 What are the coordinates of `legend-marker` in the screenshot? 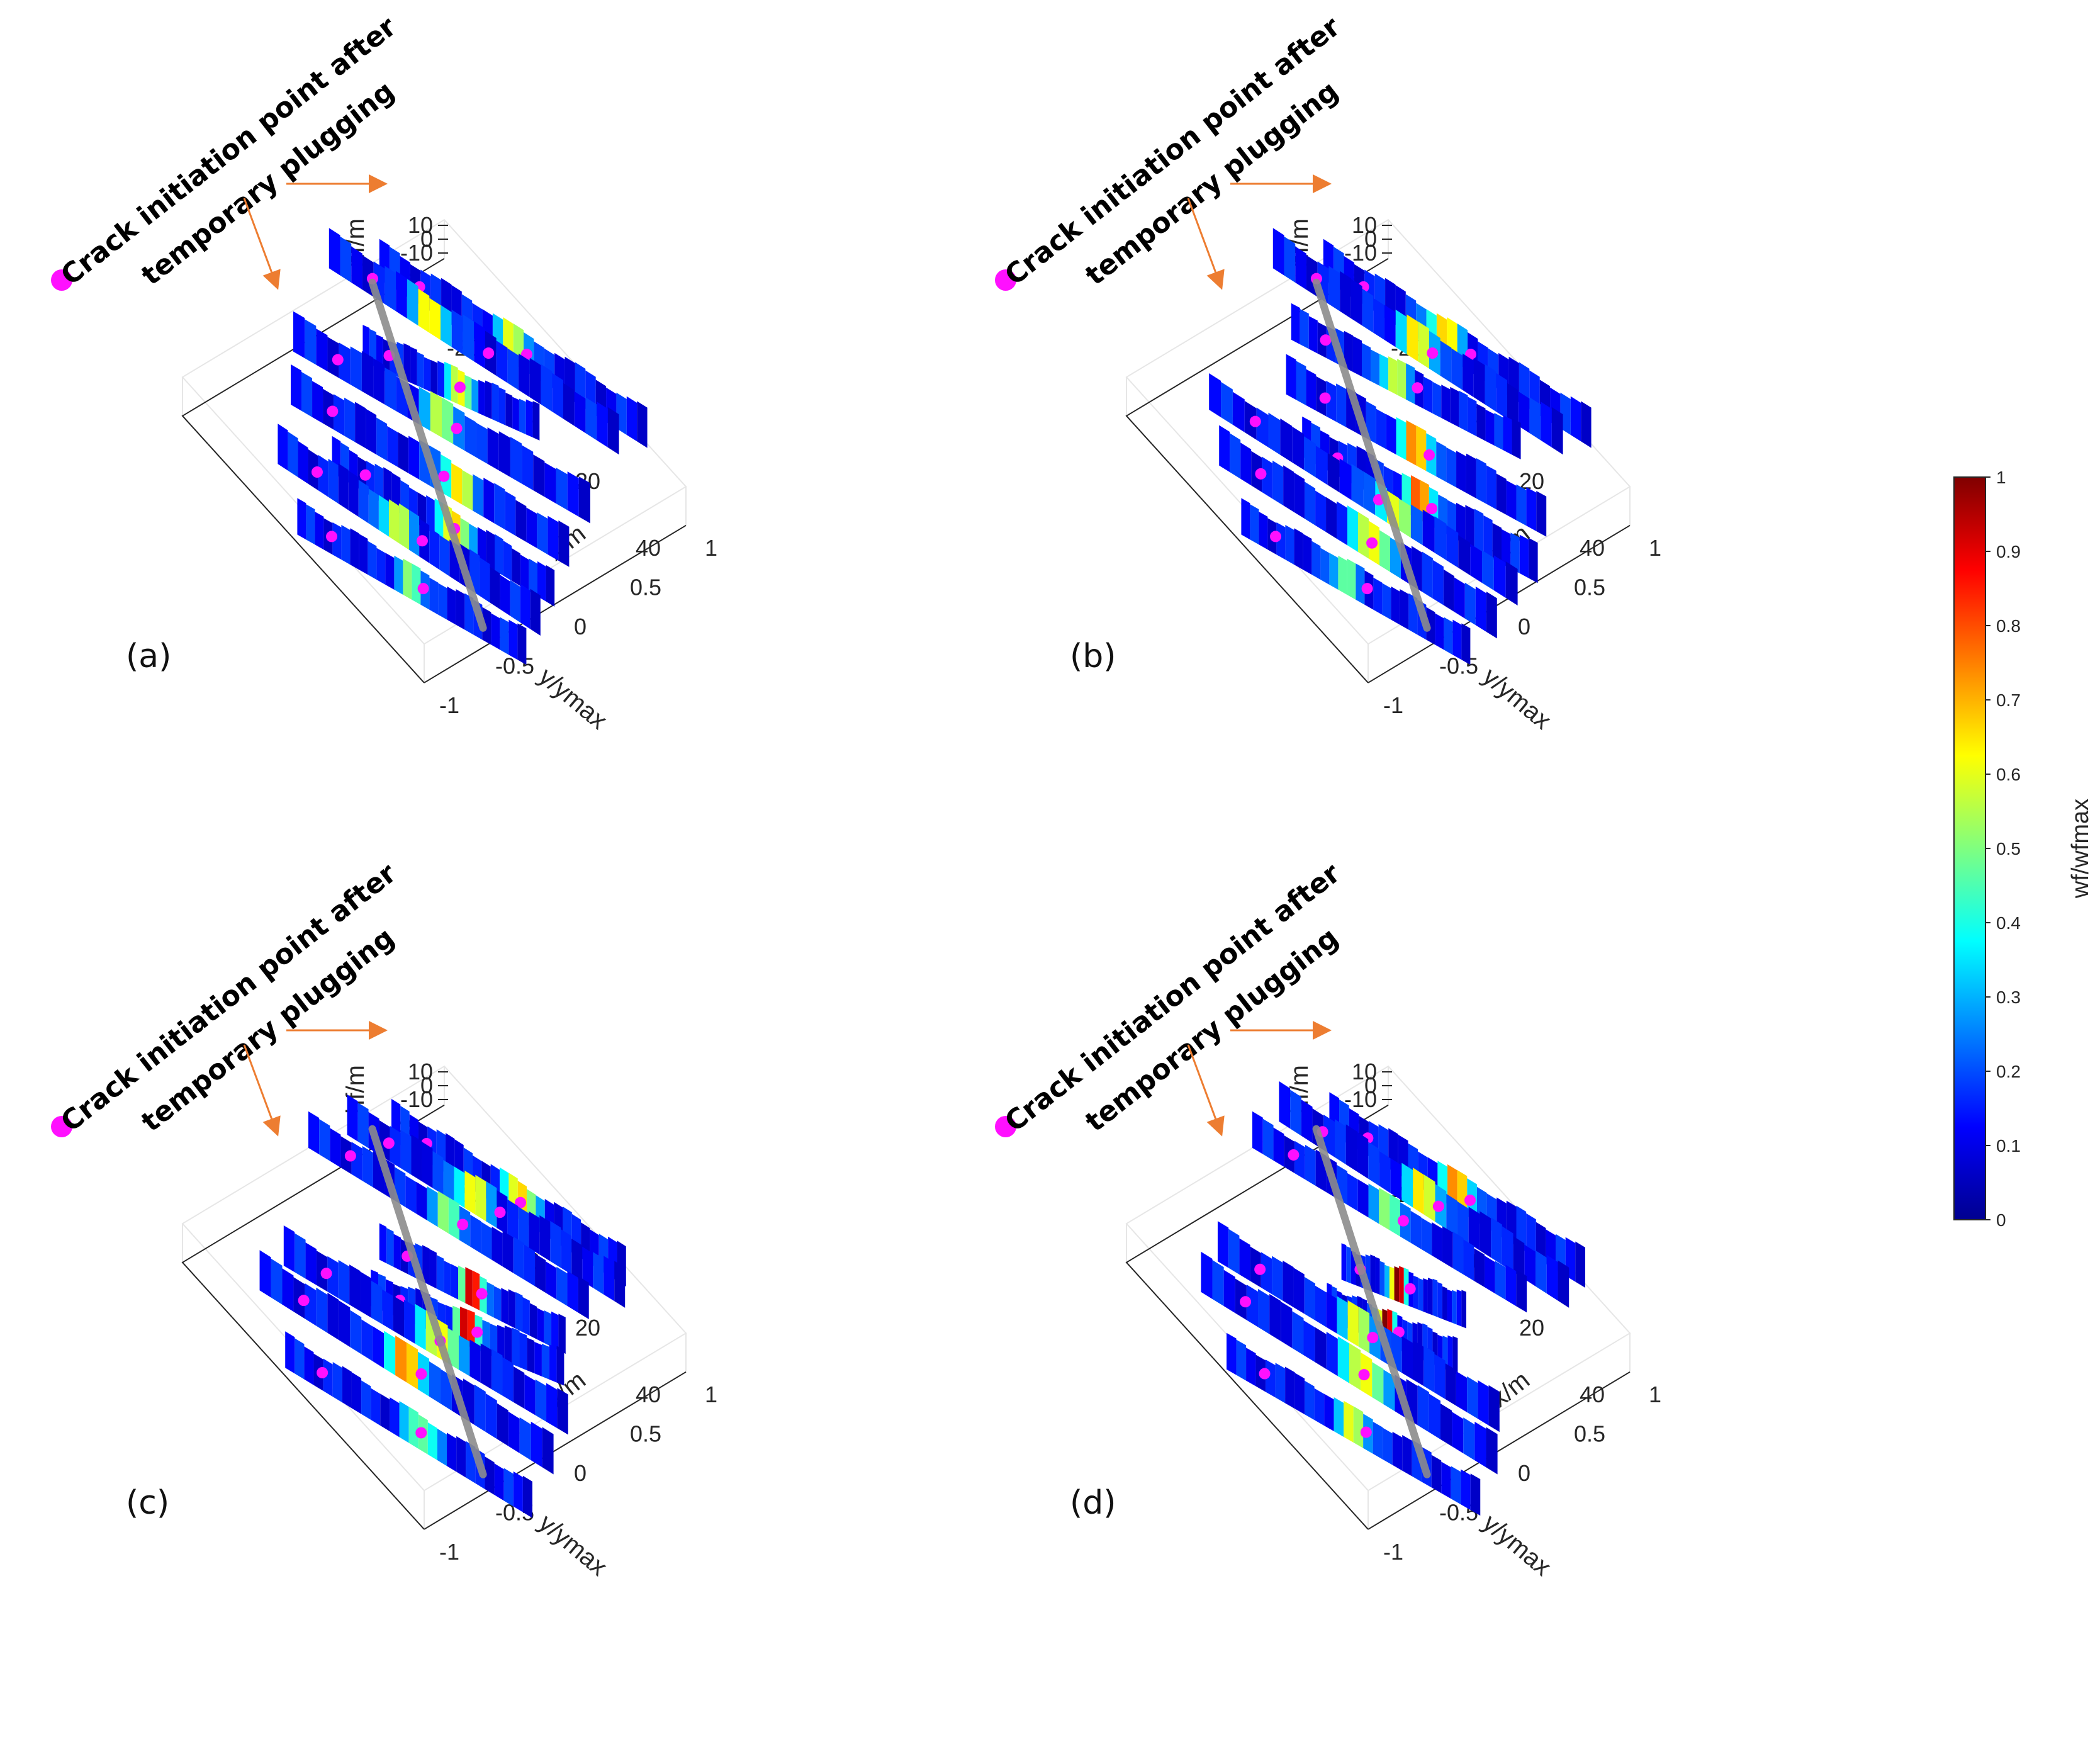 It's located at (62, 1126).